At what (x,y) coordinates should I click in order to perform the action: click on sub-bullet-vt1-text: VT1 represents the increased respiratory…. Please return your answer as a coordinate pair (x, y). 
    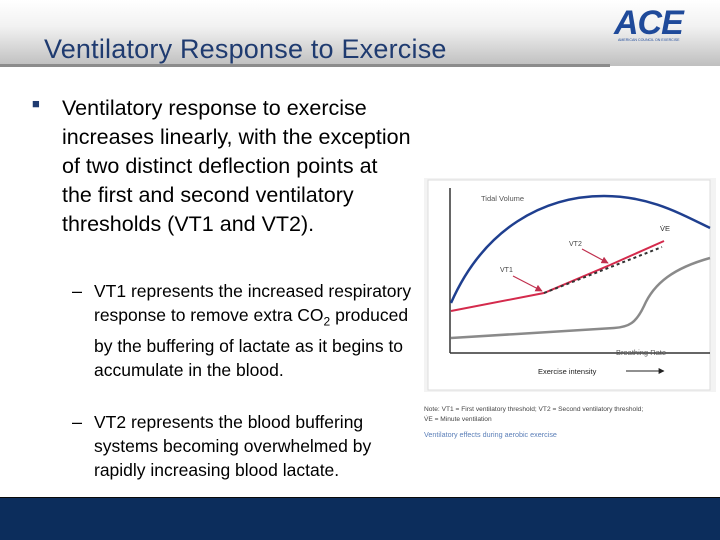
    Looking at the image, I should click on (253, 330).